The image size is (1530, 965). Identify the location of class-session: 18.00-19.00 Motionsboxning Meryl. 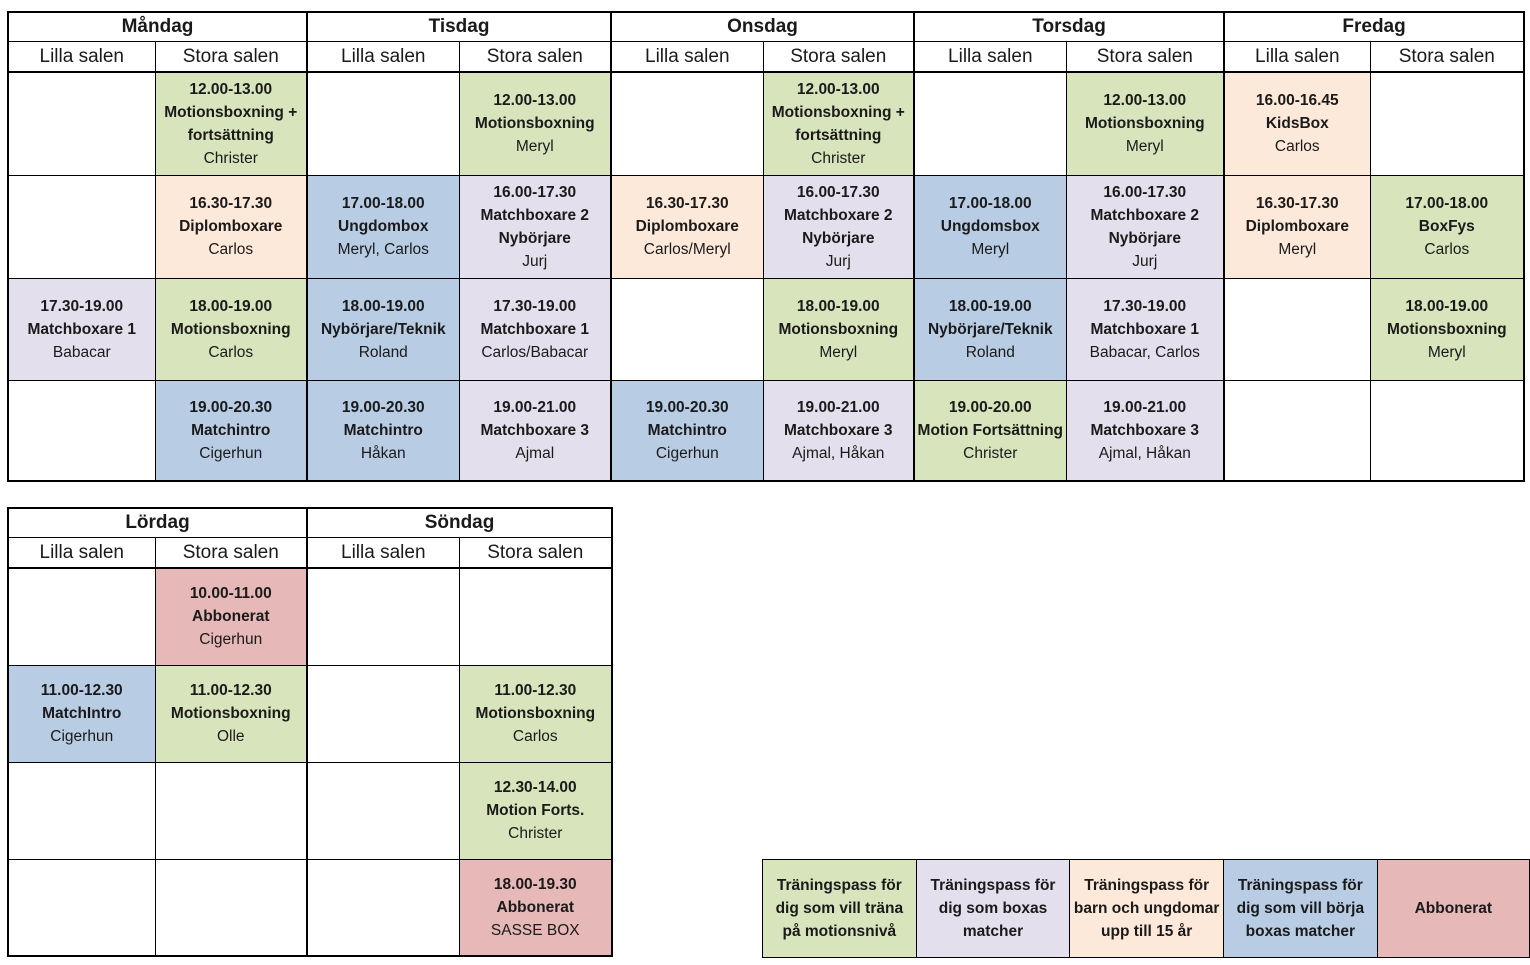
(838, 329).